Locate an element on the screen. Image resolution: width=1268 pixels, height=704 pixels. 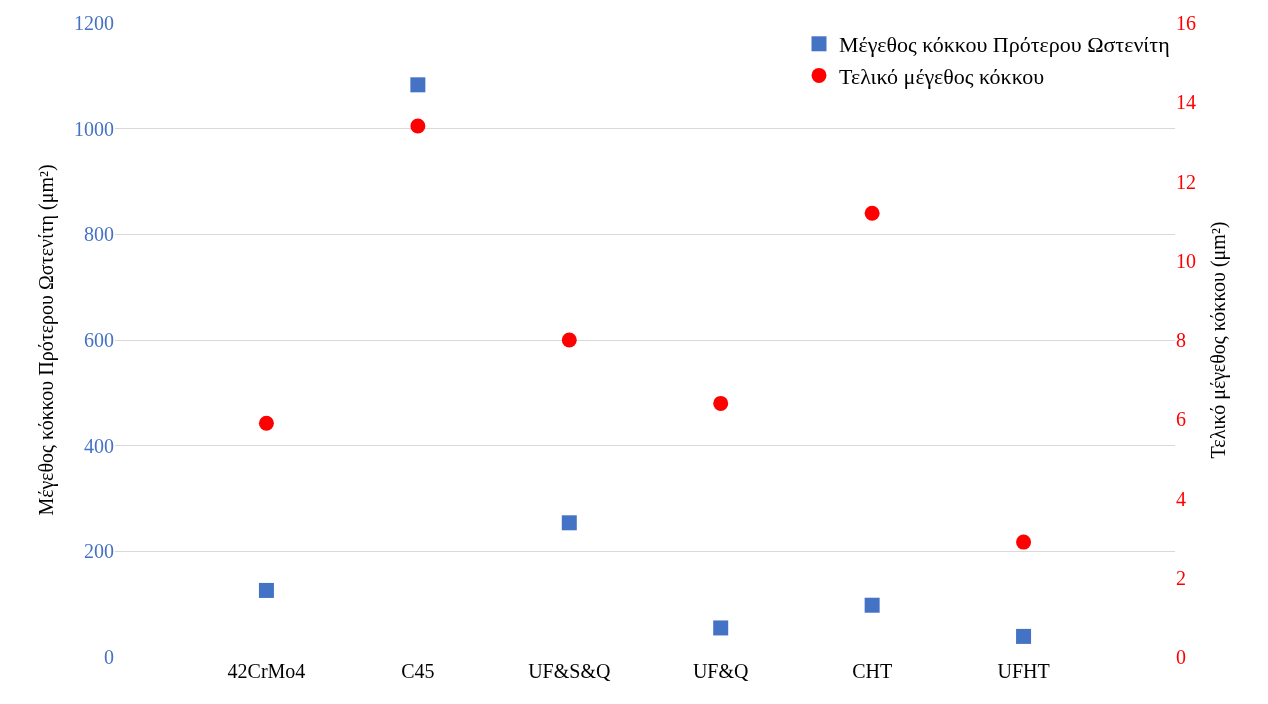
y2-tick-label: 2 is located at coordinates (1181, 577).